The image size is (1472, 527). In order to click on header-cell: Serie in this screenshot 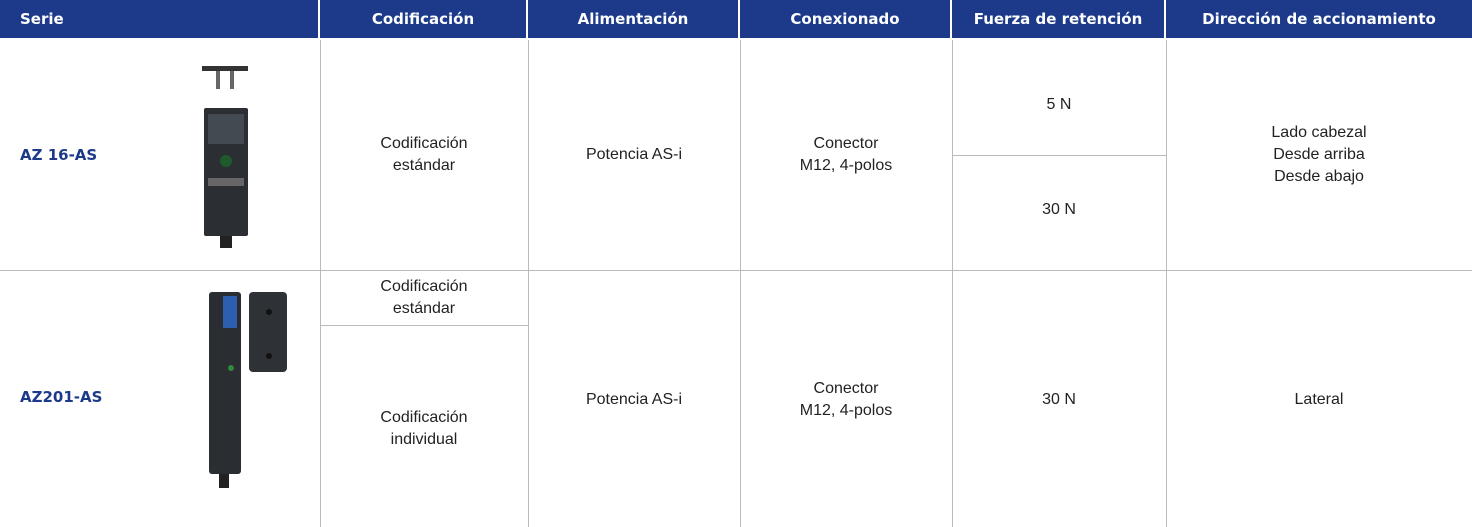, I will do `click(159, 19)`.